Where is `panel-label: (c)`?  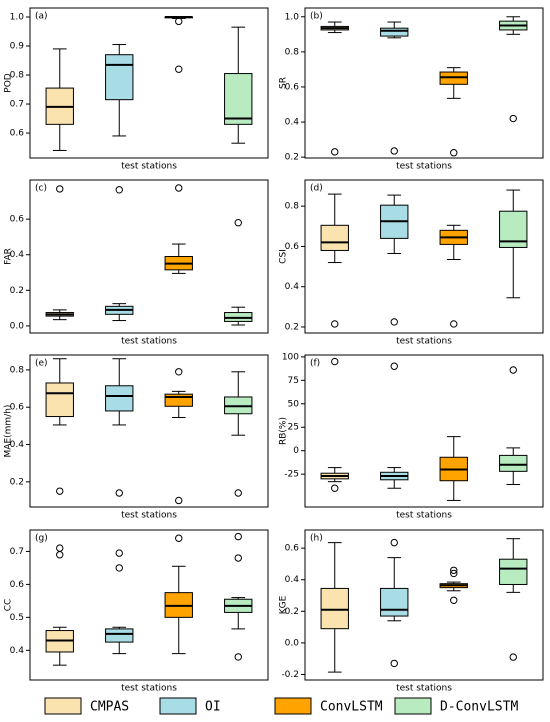
panel-label: (c) is located at coordinates (41, 189).